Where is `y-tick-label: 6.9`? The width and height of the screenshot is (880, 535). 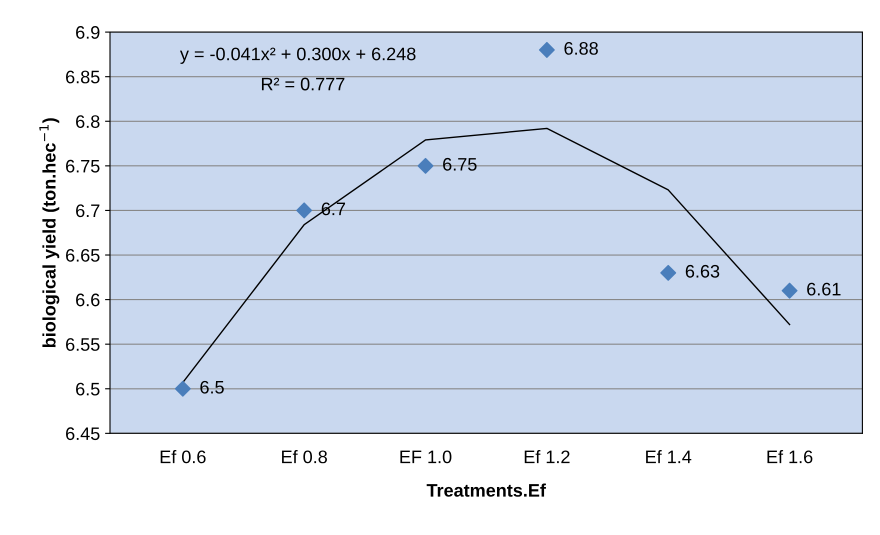
y-tick-label: 6.9 is located at coordinates (88, 32).